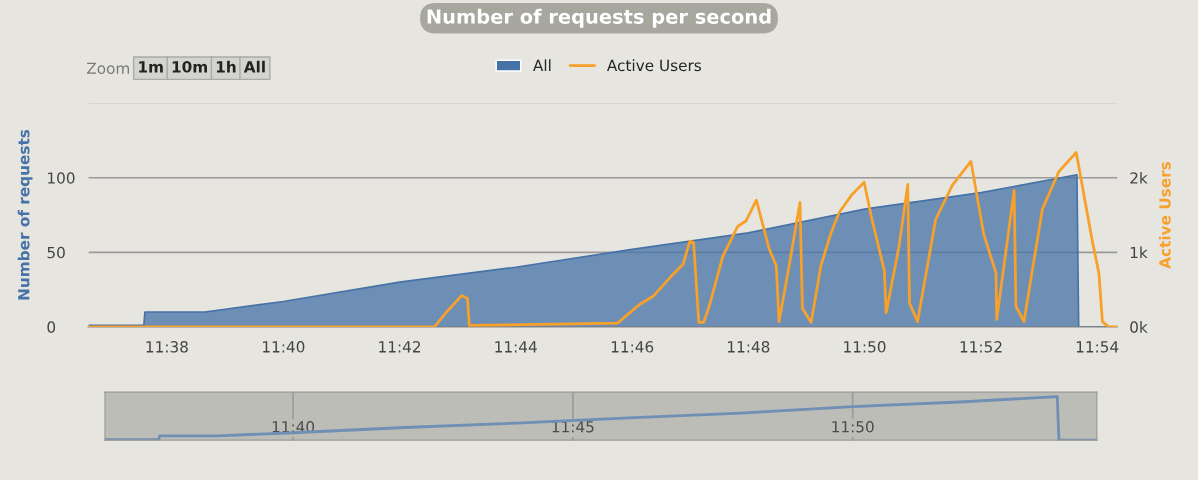 This screenshot has height=480, width=1198. What do you see at coordinates (61, 178) in the screenshot?
I see `y-tick-label: 100` at bounding box center [61, 178].